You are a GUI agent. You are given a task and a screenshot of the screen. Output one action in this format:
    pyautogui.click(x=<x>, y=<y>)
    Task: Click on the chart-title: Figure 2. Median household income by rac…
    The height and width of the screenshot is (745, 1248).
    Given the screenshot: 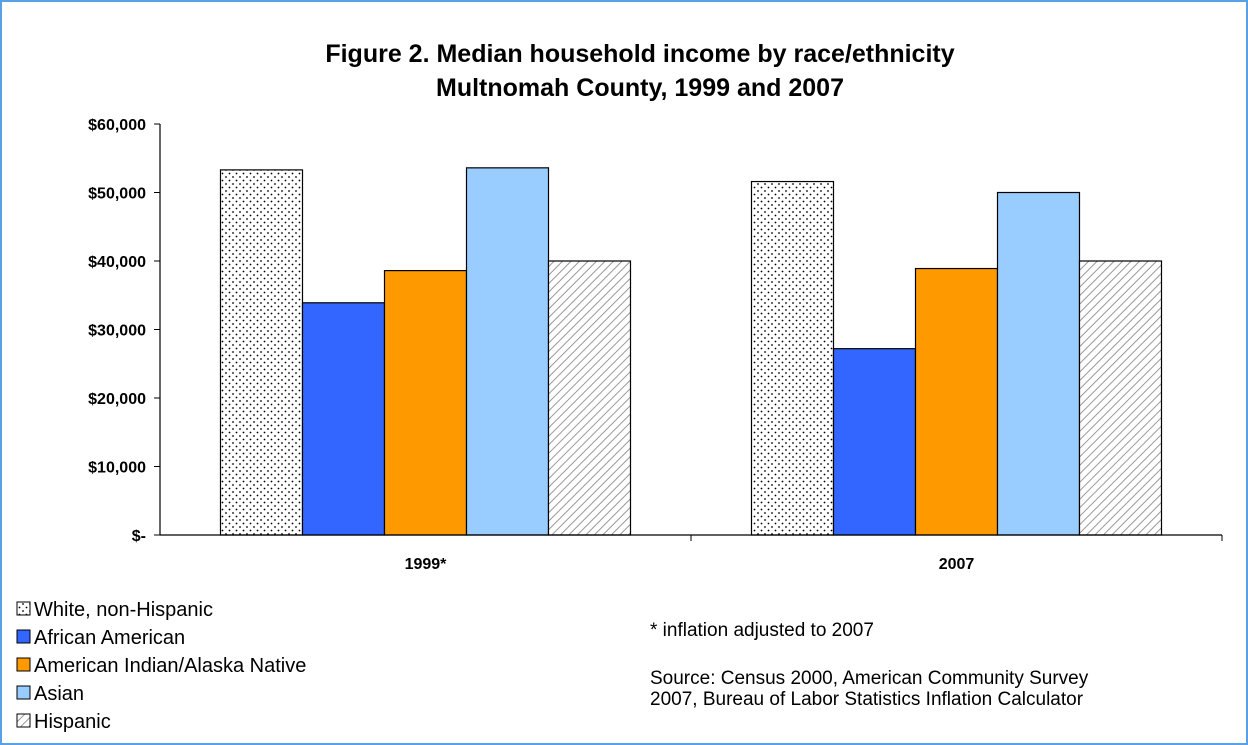 What is the action you would take?
    pyautogui.click(x=639, y=54)
    